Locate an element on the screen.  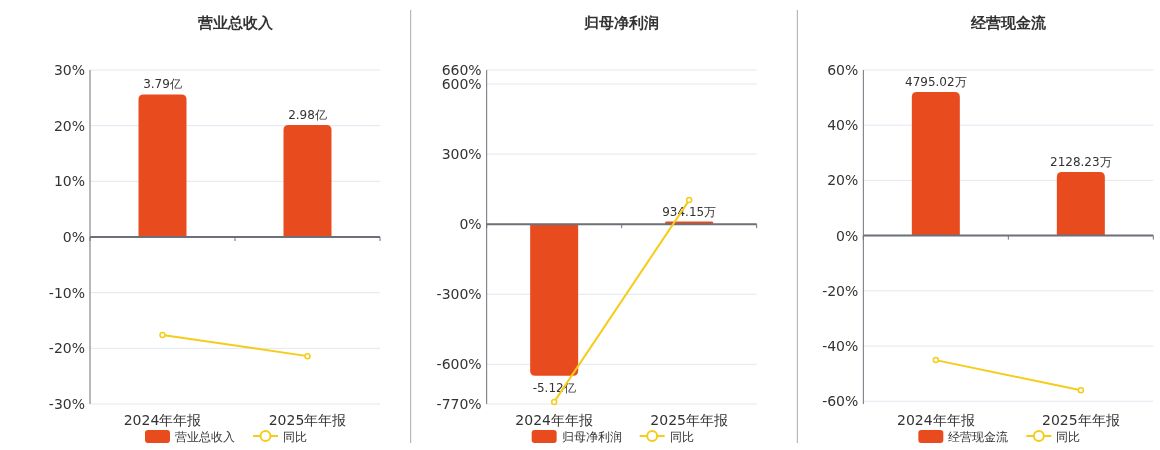
y-tick-label: 600% is located at coordinates (461, 84).